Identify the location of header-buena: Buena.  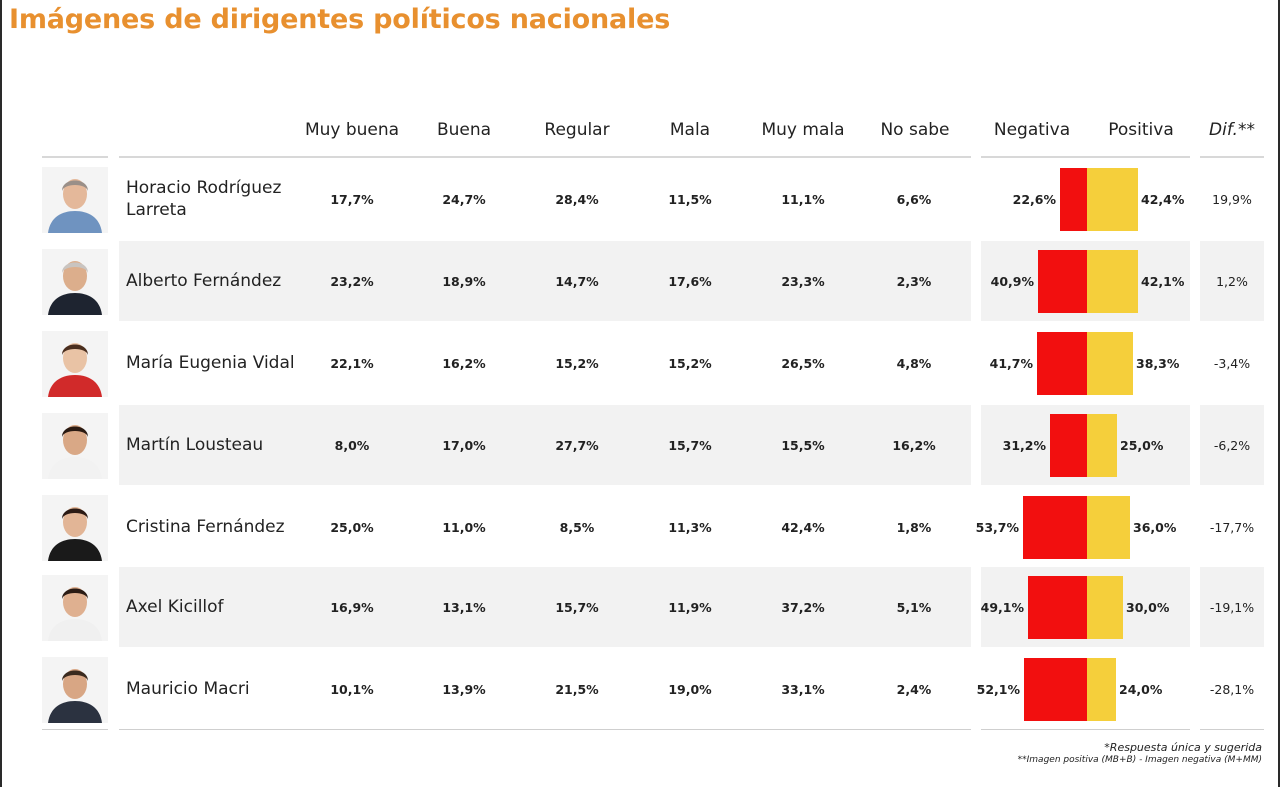
(464, 130).